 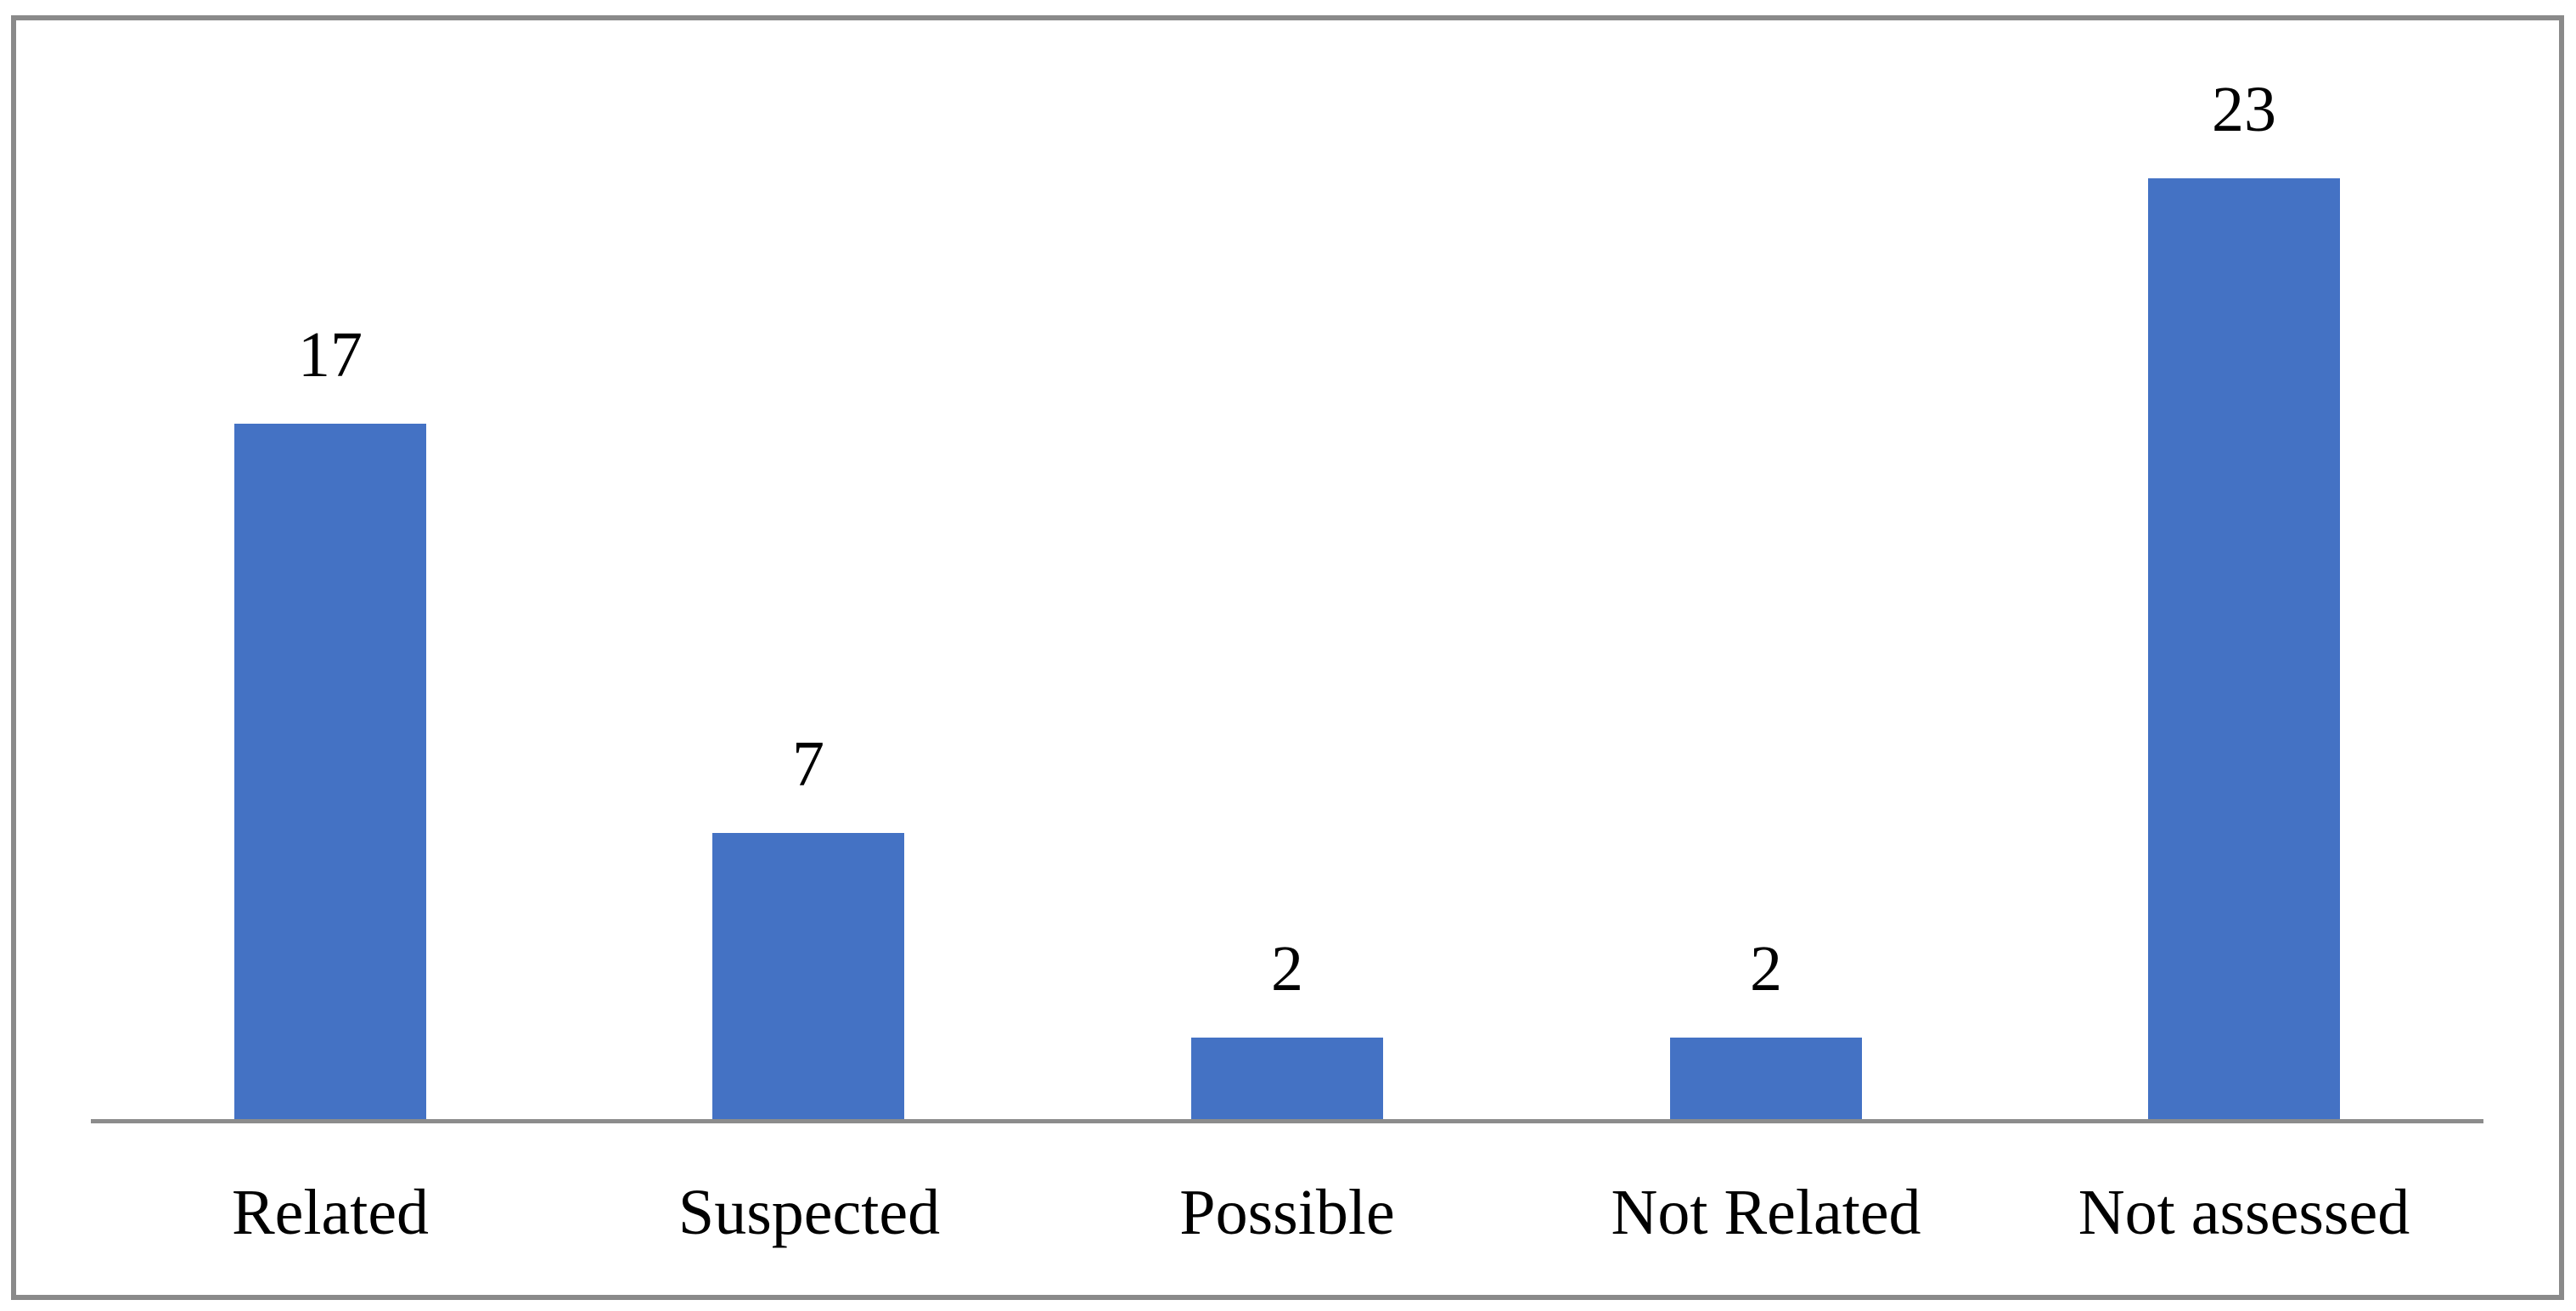 What do you see at coordinates (1766, 1078) in the screenshot?
I see `bar-not-related` at bounding box center [1766, 1078].